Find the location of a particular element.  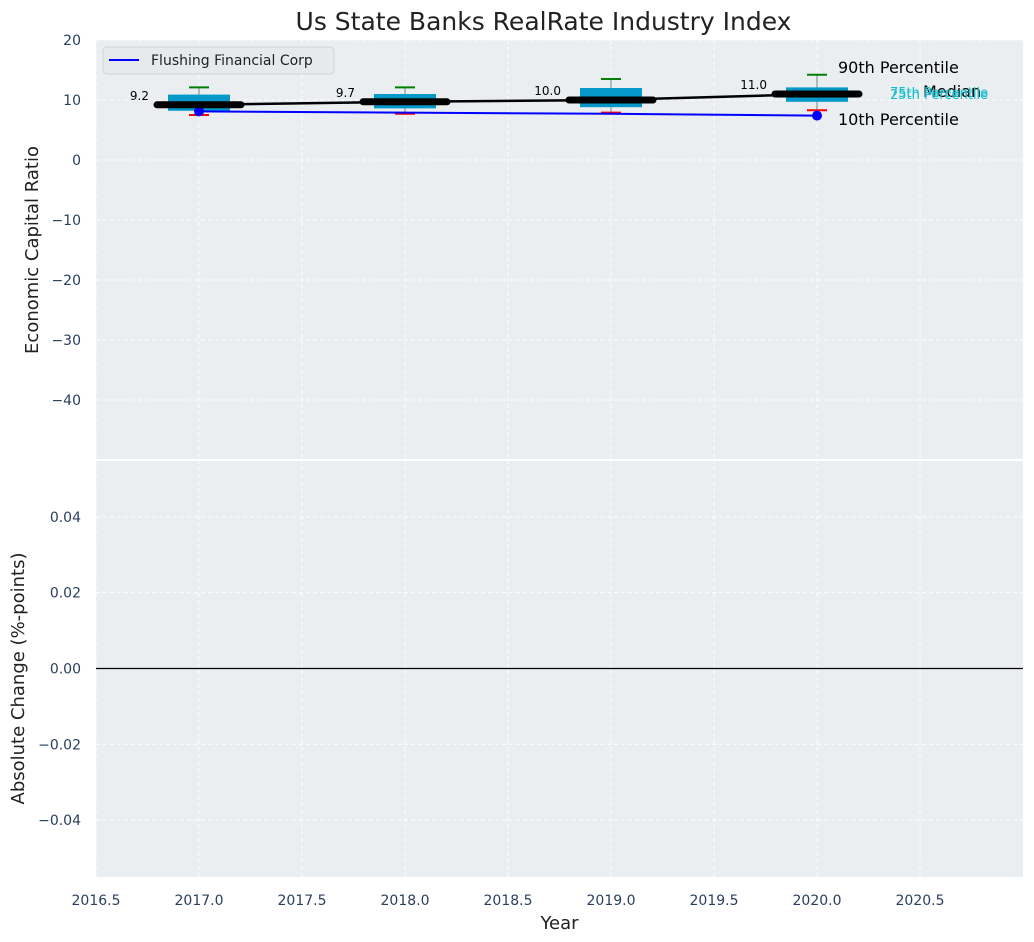

top-y-tick-label: 10 is located at coordinates (72, 101).